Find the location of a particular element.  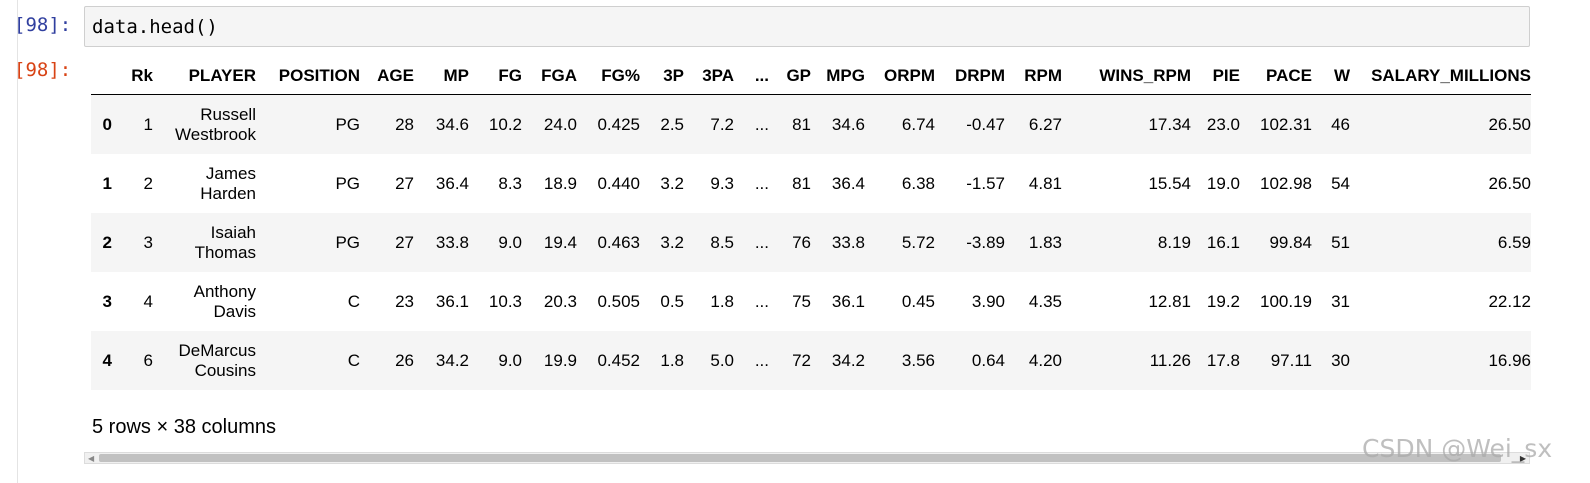

column-header: Rk is located at coordinates (132, 76).